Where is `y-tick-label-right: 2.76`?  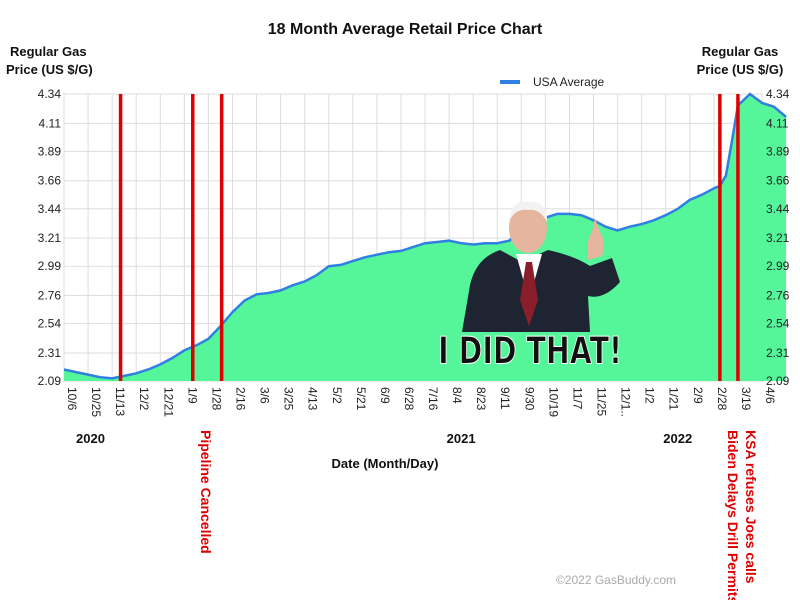 y-tick-label-right: 2.76 is located at coordinates (778, 296).